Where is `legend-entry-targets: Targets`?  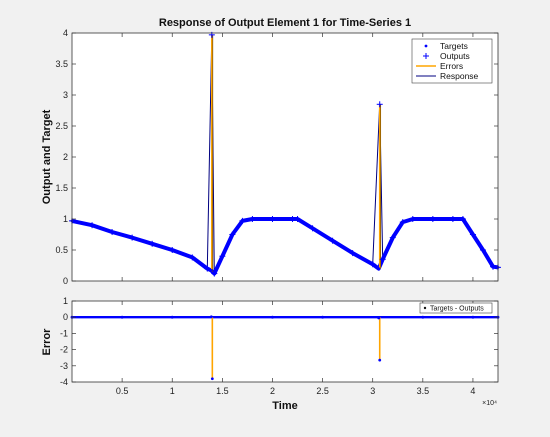 legend-entry-targets: Targets is located at coordinates (446, 46).